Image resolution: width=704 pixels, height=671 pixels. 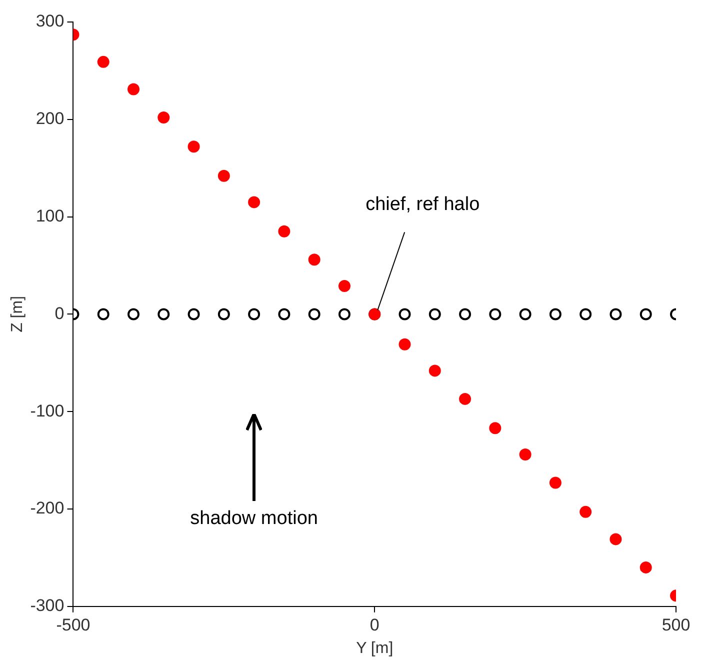 What do you see at coordinates (676, 624) in the screenshot?
I see `x-tick-label: 500` at bounding box center [676, 624].